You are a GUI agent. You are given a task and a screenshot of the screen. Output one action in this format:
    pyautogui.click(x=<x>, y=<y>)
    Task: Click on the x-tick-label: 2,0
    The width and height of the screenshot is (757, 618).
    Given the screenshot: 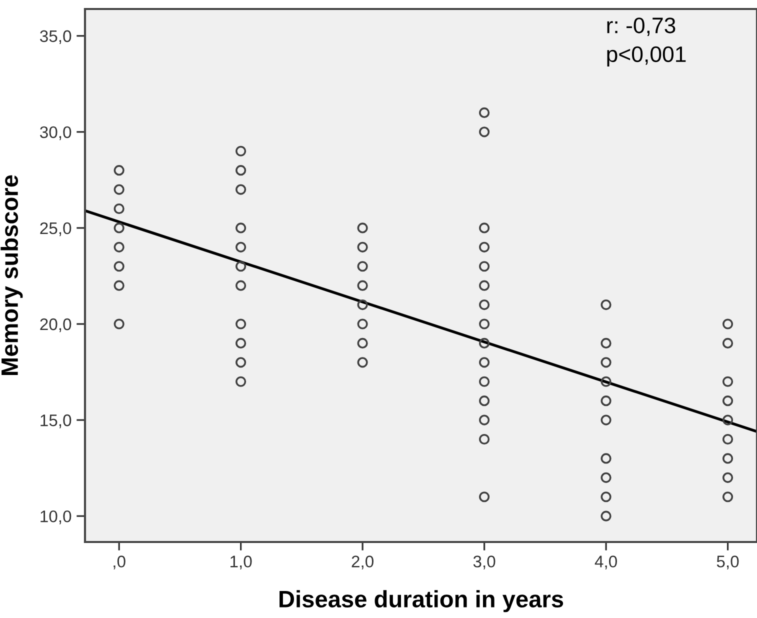 What is the action you would take?
    pyautogui.click(x=363, y=563)
    